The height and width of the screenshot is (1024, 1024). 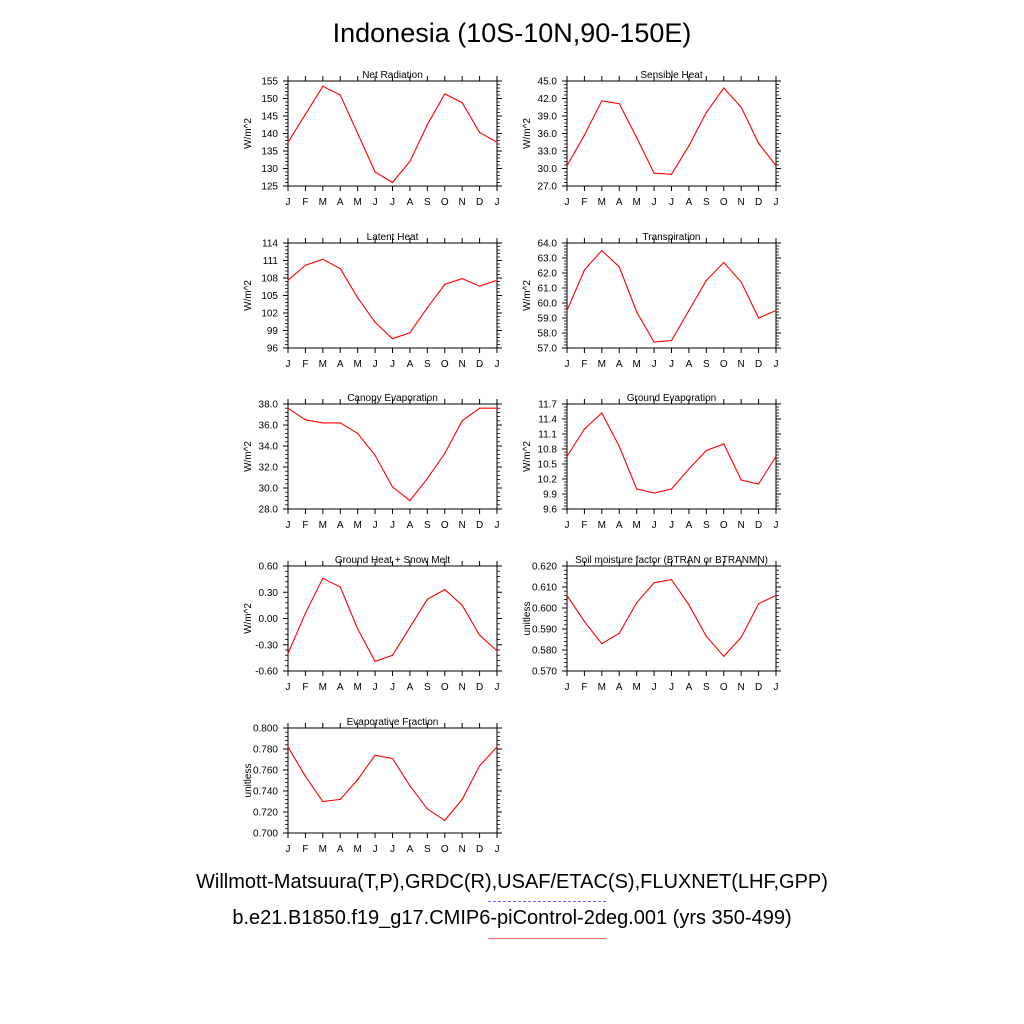 What do you see at coordinates (548, 134) in the screenshot?
I see `y-tick-label: 36.0` at bounding box center [548, 134].